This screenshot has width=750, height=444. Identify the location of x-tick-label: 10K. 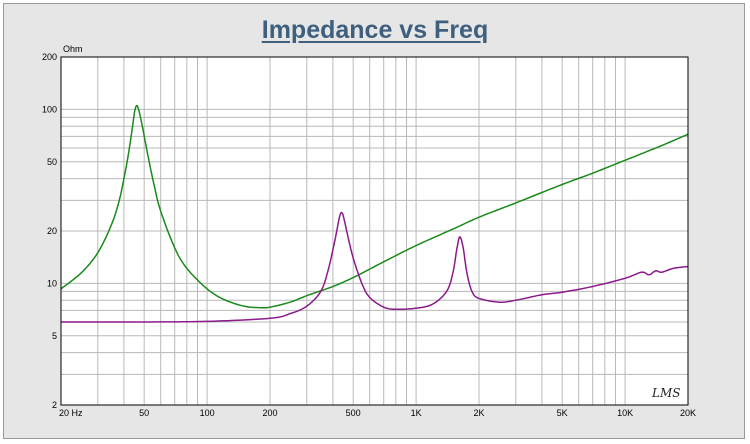
(625, 413).